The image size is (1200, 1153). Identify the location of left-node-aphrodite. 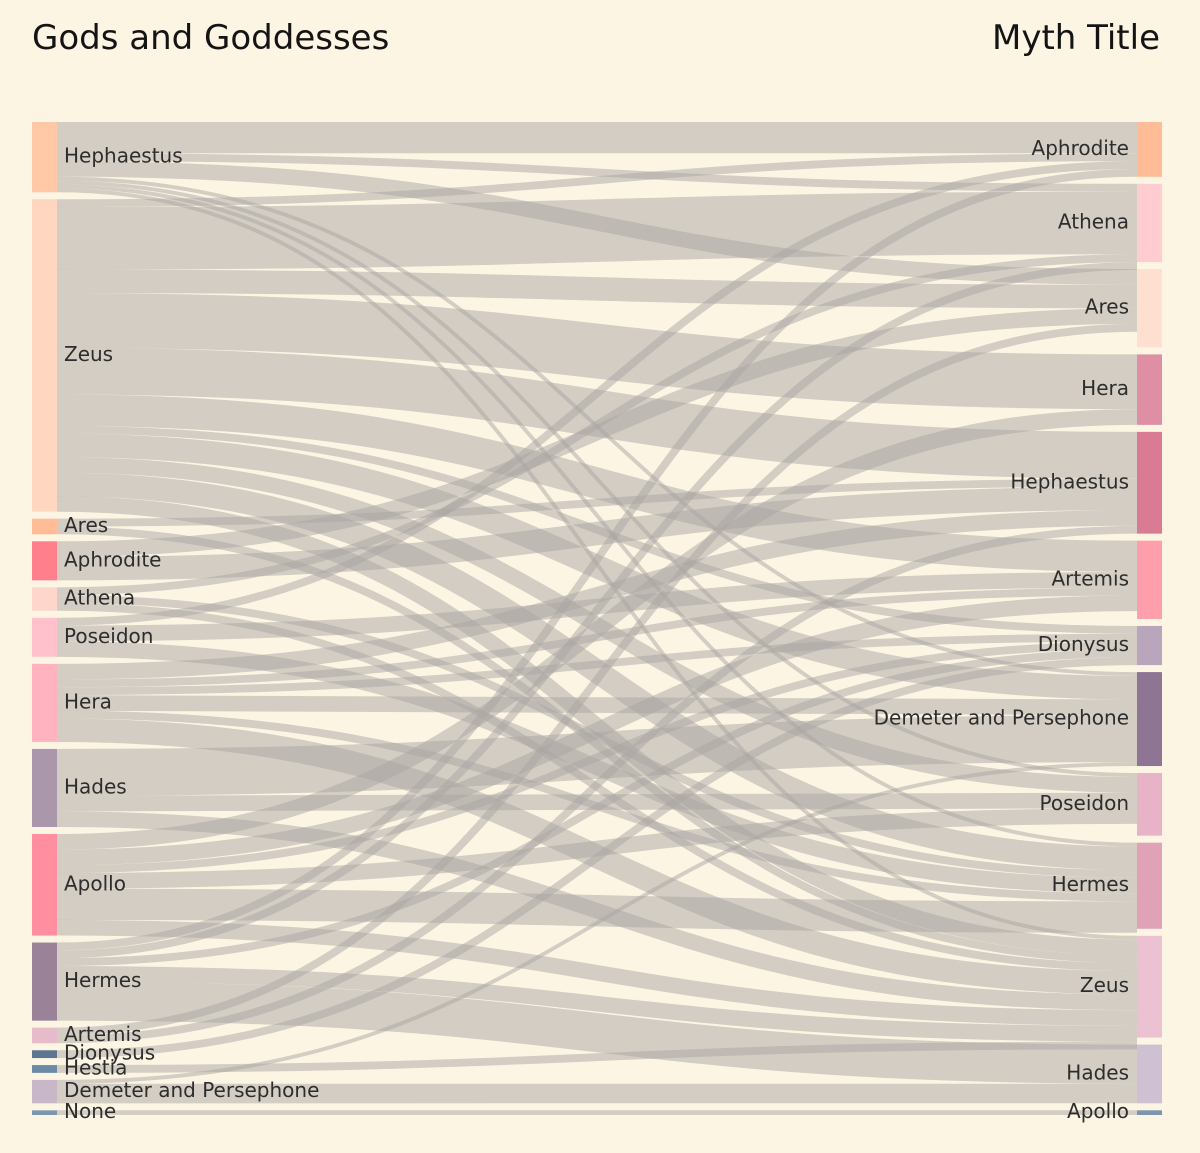
(44, 561).